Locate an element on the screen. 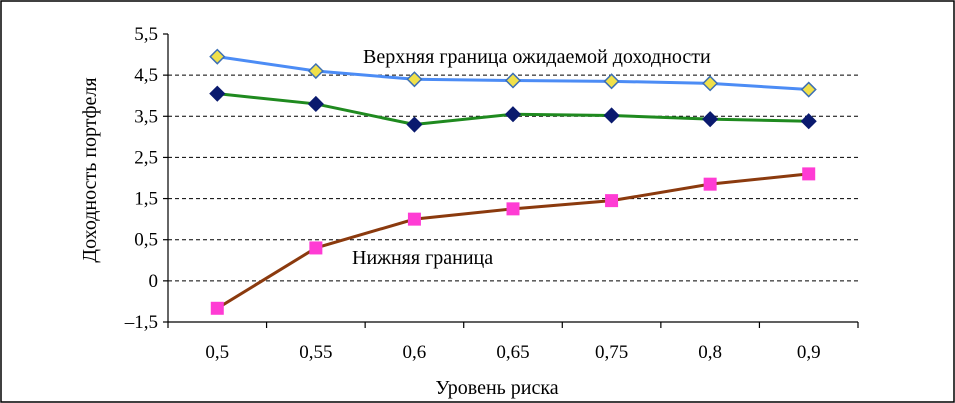 The image size is (955, 403). upper-bound-annotation: Верхняя граница ожидаемой доходности is located at coordinates (537, 57).